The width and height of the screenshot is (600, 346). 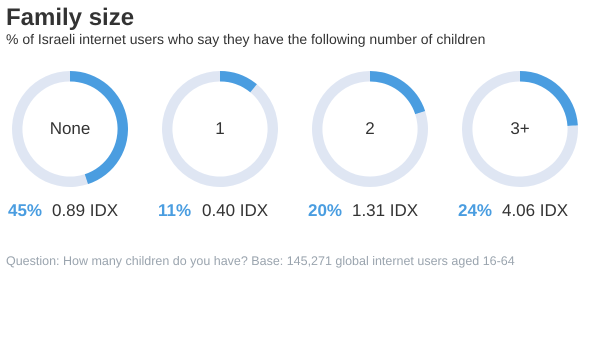 What do you see at coordinates (175, 210) in the screenshot?
I see `text: 11%` at bounding box center [175, 210].